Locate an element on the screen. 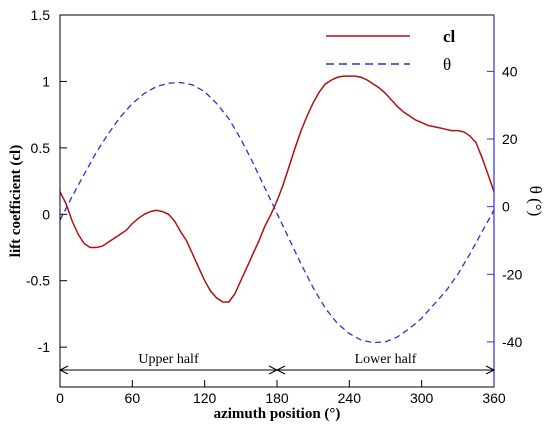 The image size is (550, 434). y-axis-left: -1 -0.5 0 0.5 1 1.5 is located at coordinates (46, 181).